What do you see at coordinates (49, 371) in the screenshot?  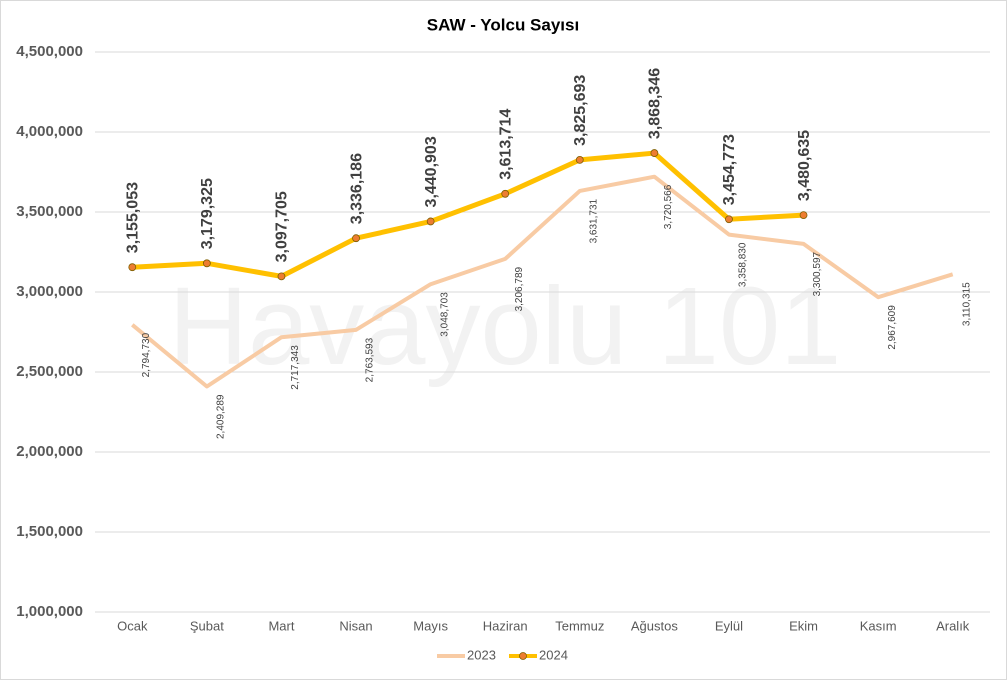 I see `y-tick-label: 2,500,000` at bounding box center [49, 371].